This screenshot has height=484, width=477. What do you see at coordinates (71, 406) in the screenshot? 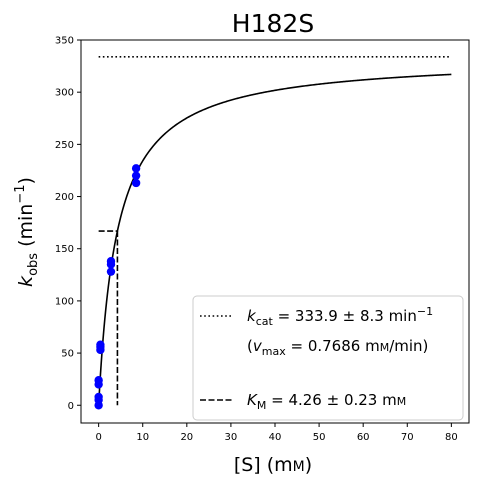
I see `y-tick-label: 0` at bounding box center [71, 406].